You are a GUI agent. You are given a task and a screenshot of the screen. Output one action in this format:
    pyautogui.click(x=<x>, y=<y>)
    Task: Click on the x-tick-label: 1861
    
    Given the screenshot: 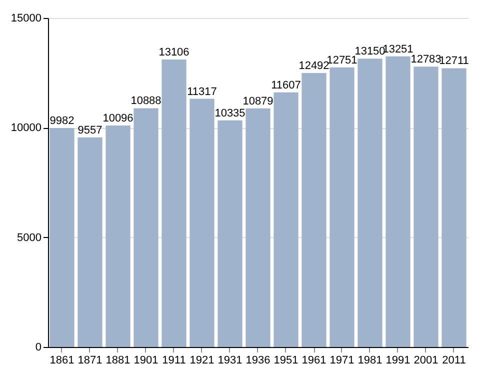 What is the action you would take?
    pyautogui.click(x=62, y=360)
    